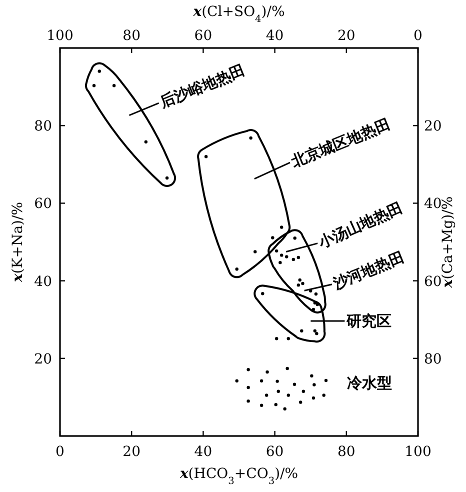 The height and width of the screenshot is (492, 466). Describe the element at coordinates (43, 204) in the screenshot. I see `y-tick-label: 60` at that location.